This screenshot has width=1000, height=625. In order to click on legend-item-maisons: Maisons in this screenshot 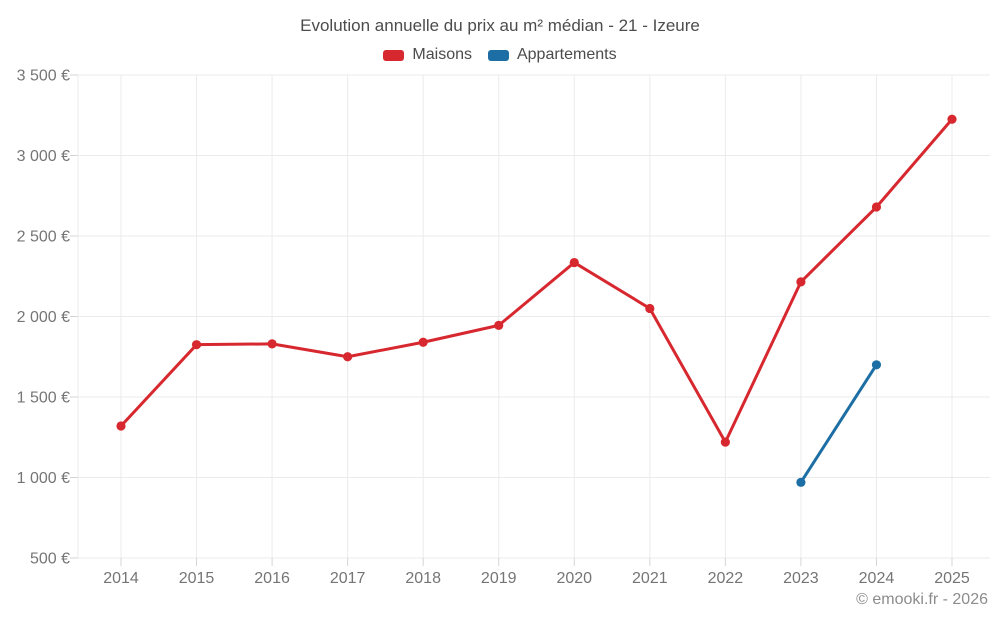, I will do `click(427, 55)`.